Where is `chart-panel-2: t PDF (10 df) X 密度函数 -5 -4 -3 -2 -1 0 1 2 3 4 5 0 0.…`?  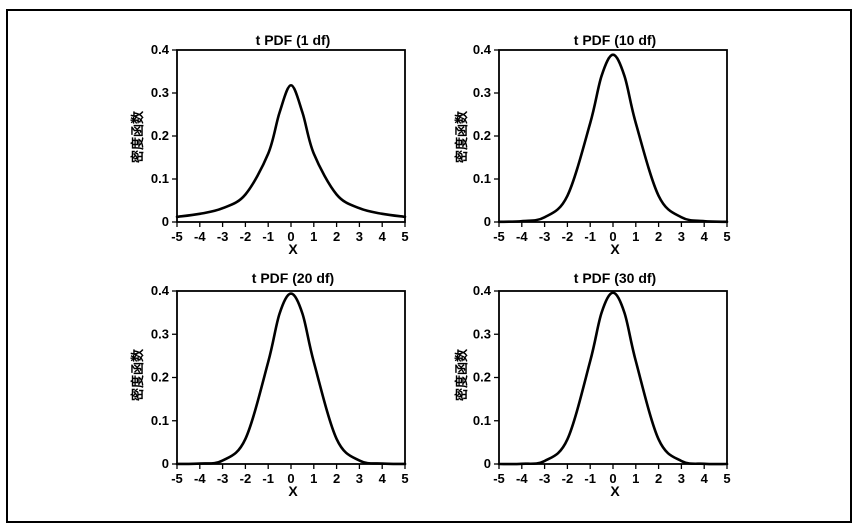
chart-panel-2: t PDF (10 df) X 密度函数 -5 -4 -3 -2 -1 0 1 2 3 4 5 0 0.… is located at coordinates (592, 144).